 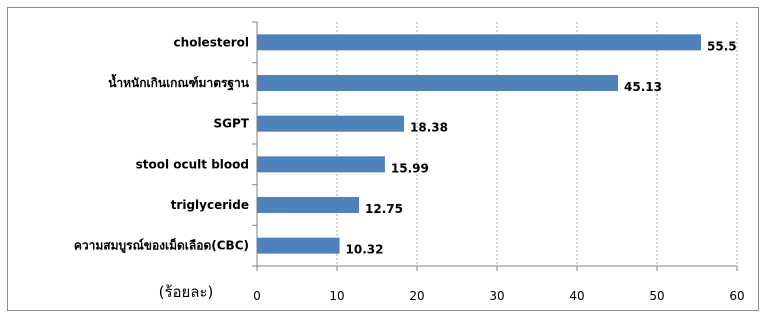 What do you see at coordinates (416, 296) in the screenshot?
I see `x-tick-label: 20` at bounding box center [416, 296].